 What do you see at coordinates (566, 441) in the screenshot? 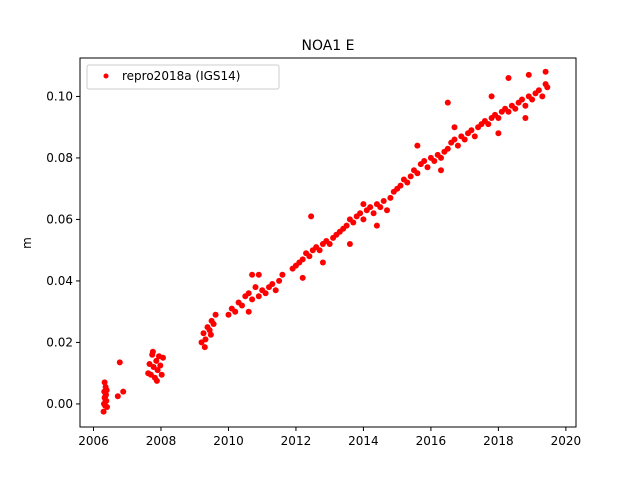
I see `x-tick-label: 2020` at bounding box center [566, 441].